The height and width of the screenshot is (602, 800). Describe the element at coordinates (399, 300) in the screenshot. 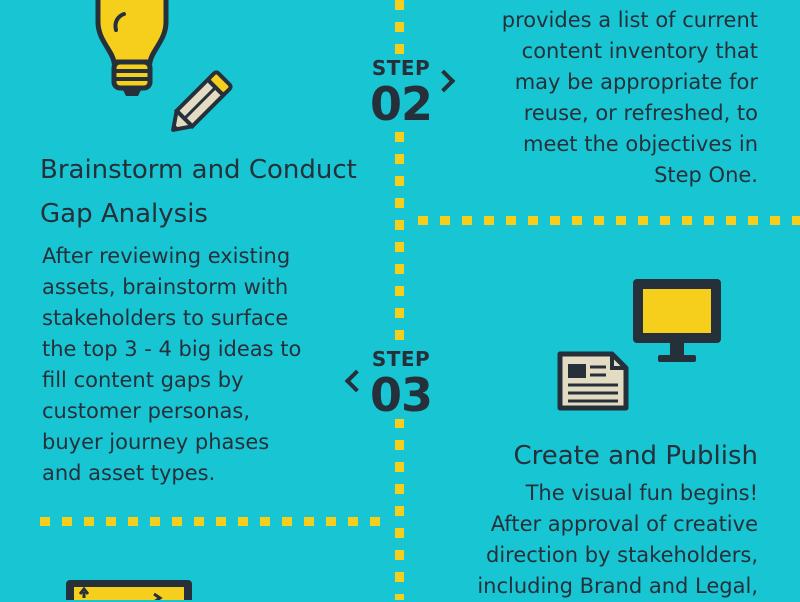

I see `vertical-dotted-divider` at that location.